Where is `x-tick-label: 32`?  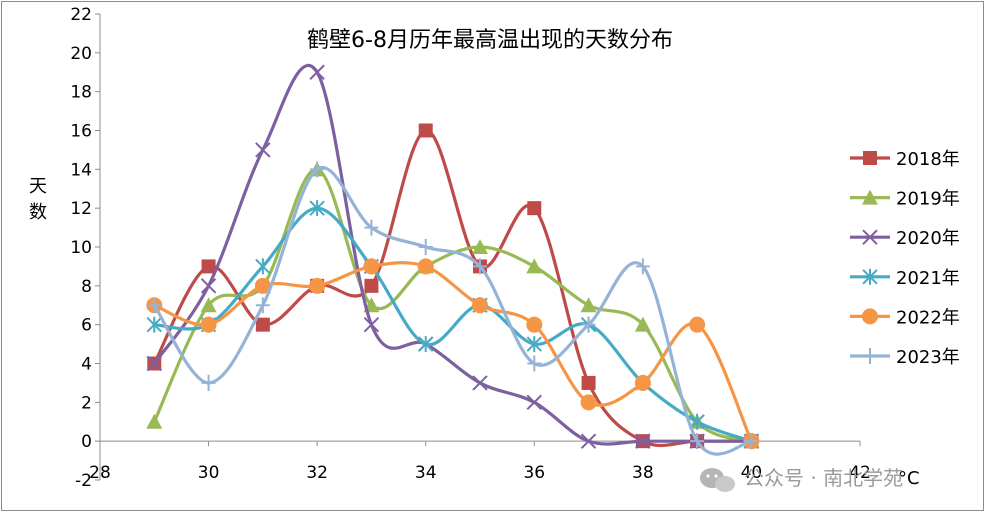
x-tick-label: 32 is located at coordinates (317, 473).